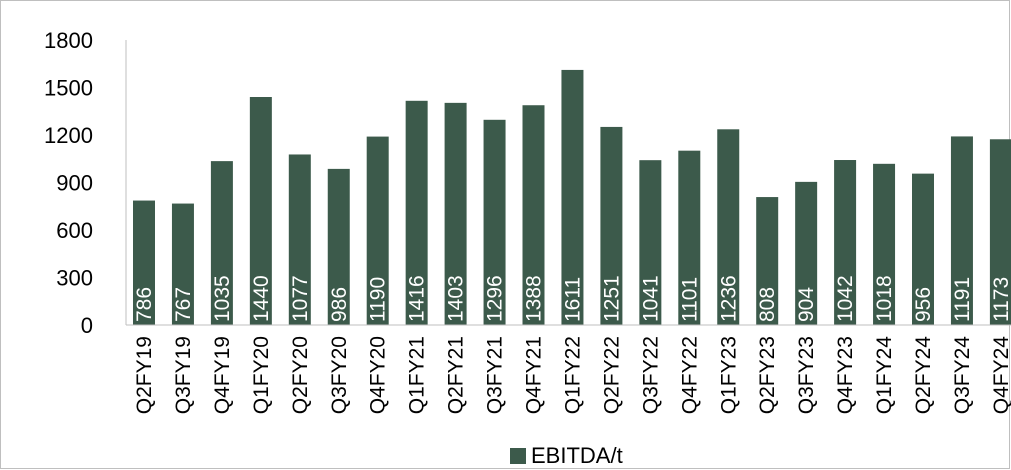 Image resolution: width=1011 pixels, height=470 pixels. I want to click on y-axis: 0 300 600 900 1200 1500 1800, so click(85, 183).